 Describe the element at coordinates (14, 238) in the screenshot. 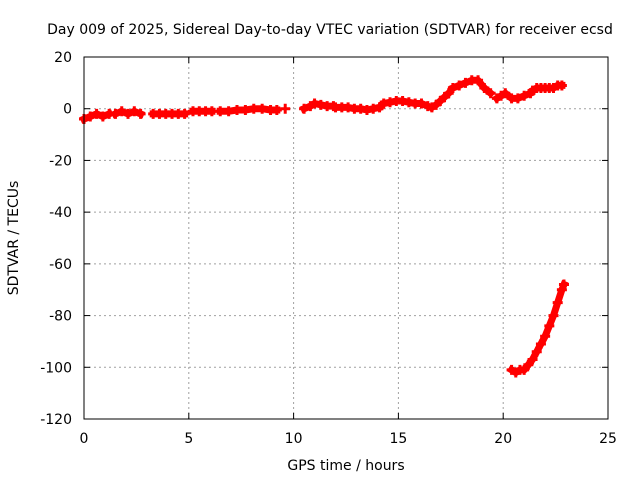

I see `y-axis-label: SDTVAR / TECUs` at that location.